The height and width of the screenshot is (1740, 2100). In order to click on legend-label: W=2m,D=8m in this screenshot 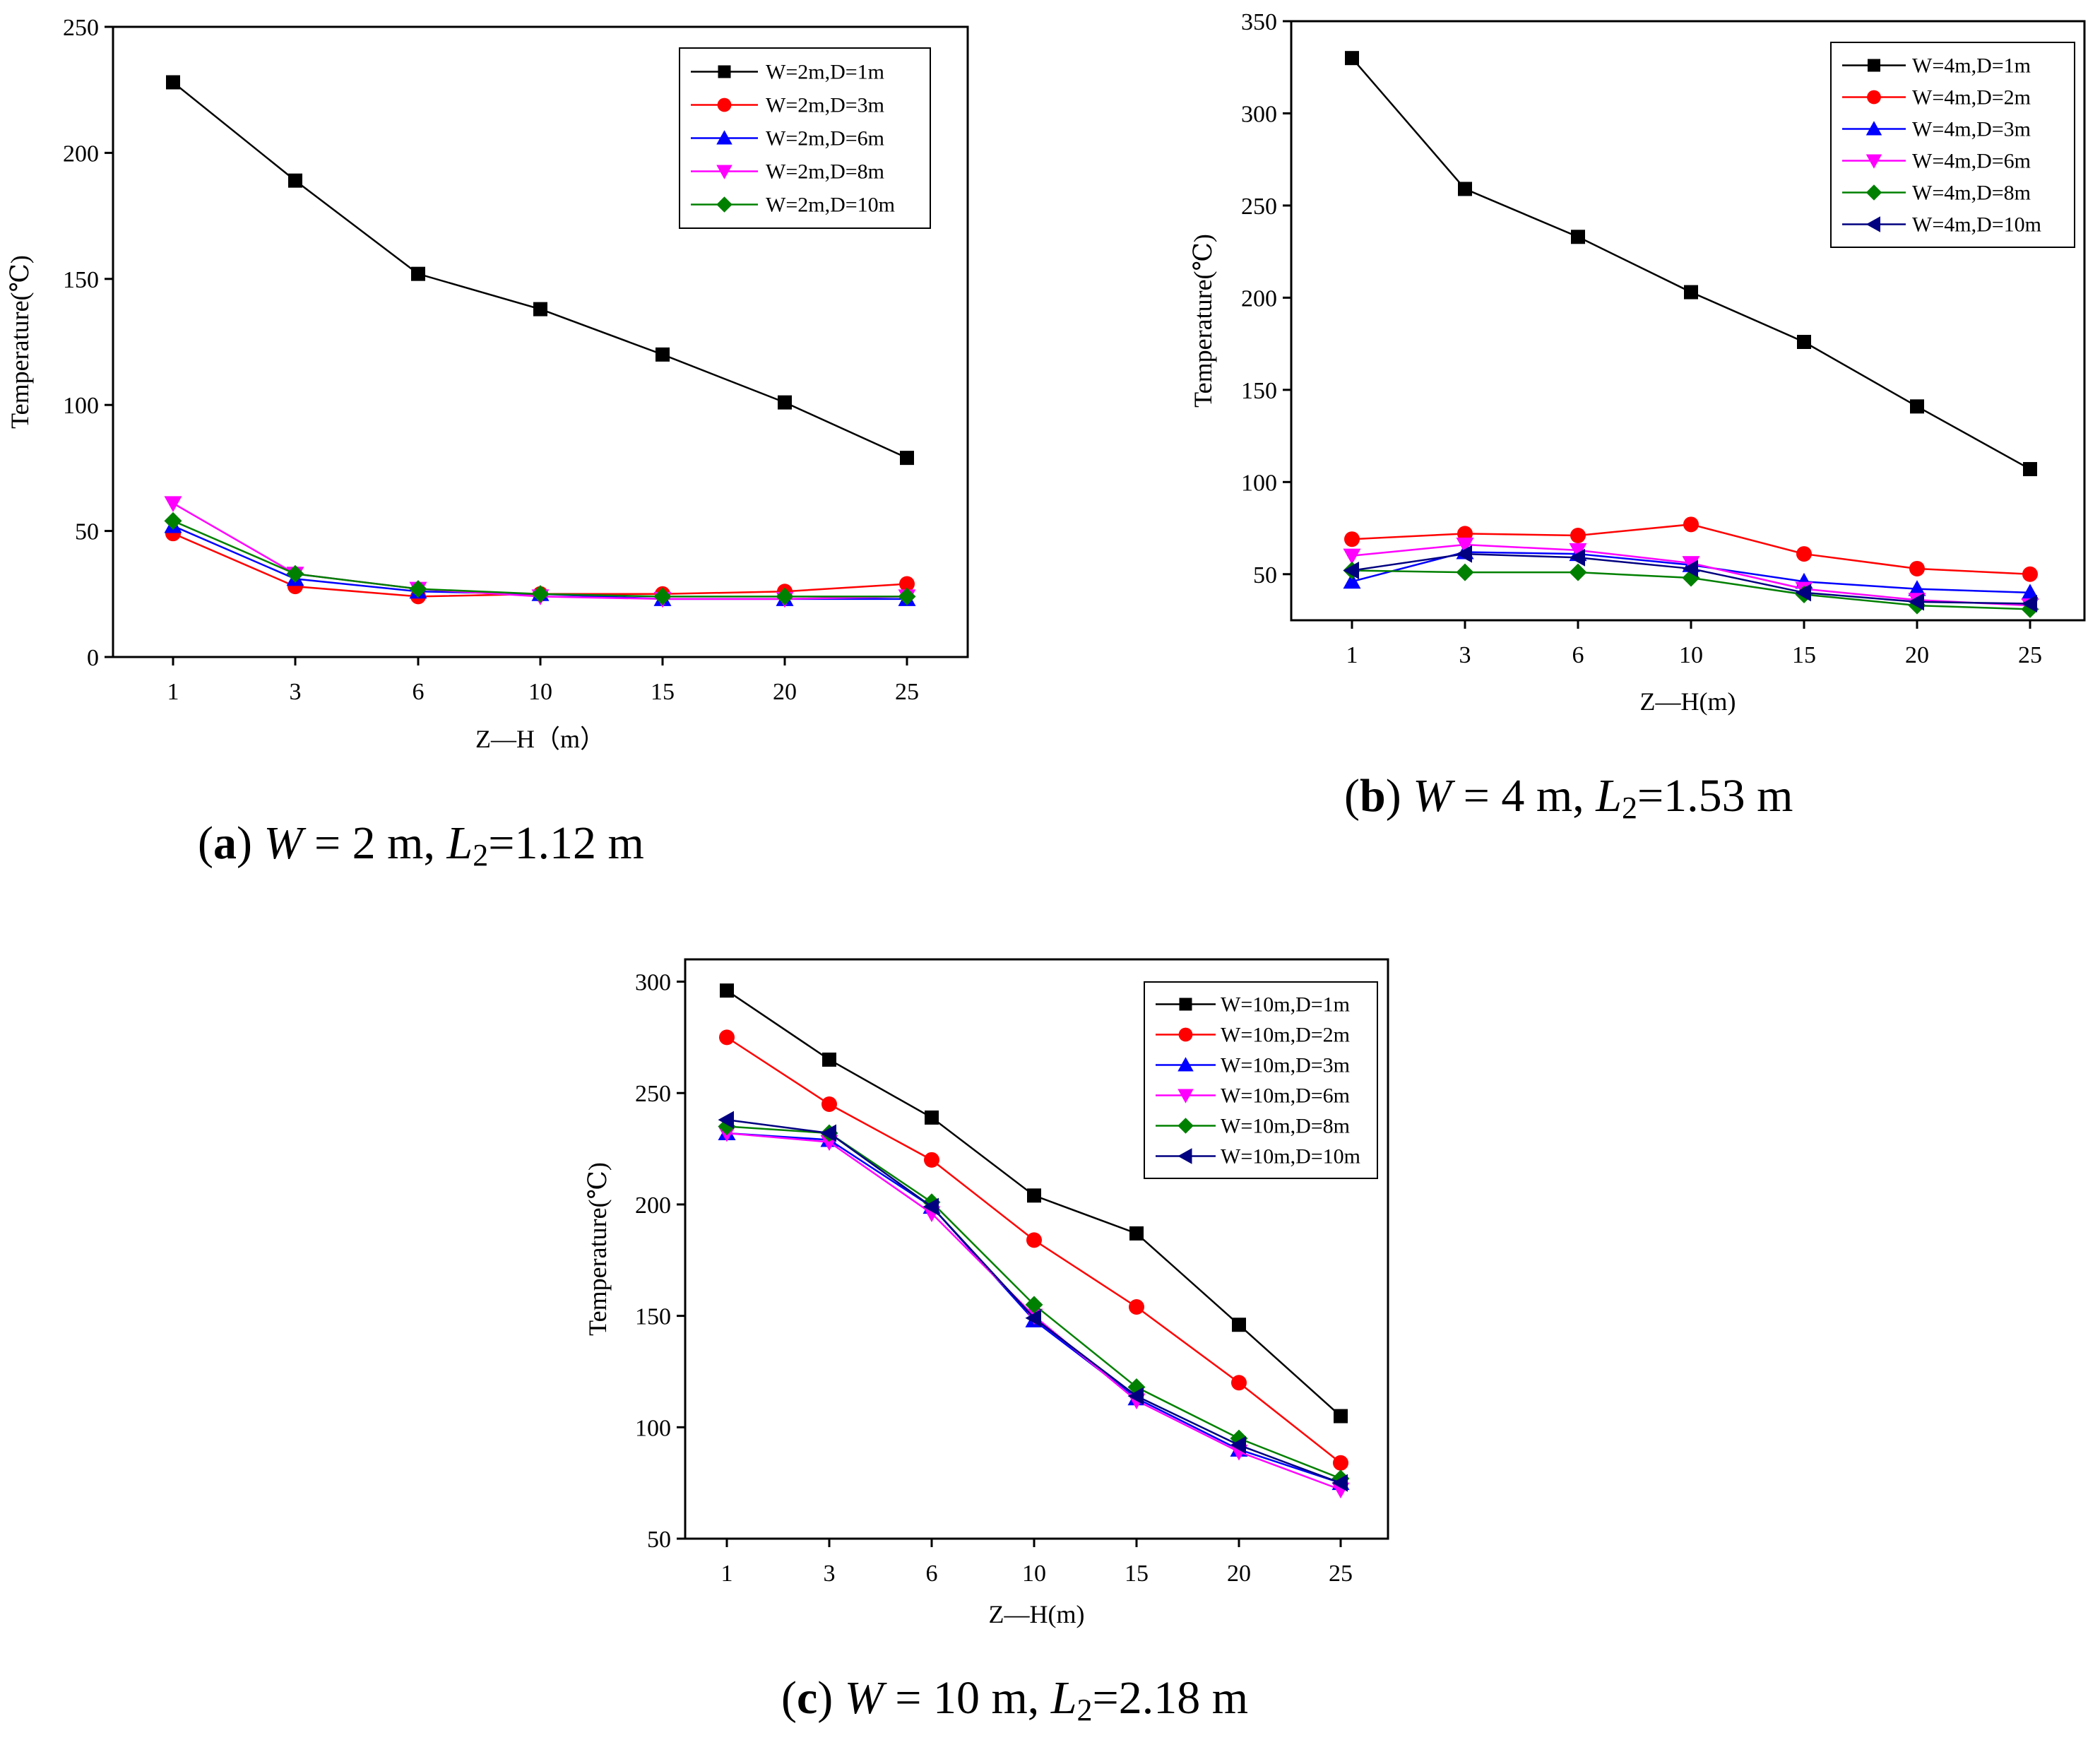, I will do `click(825, 172)`.